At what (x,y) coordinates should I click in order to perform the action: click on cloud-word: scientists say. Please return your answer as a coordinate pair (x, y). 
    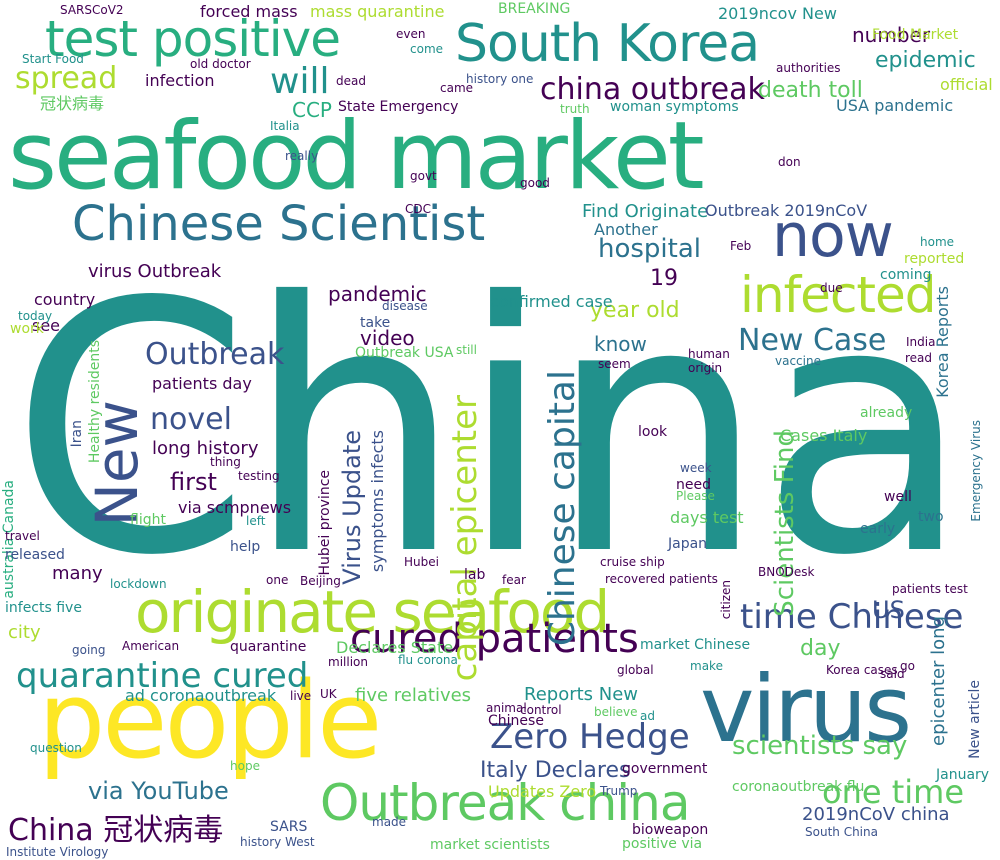
    Looking at the image, I should click on (820, 746).